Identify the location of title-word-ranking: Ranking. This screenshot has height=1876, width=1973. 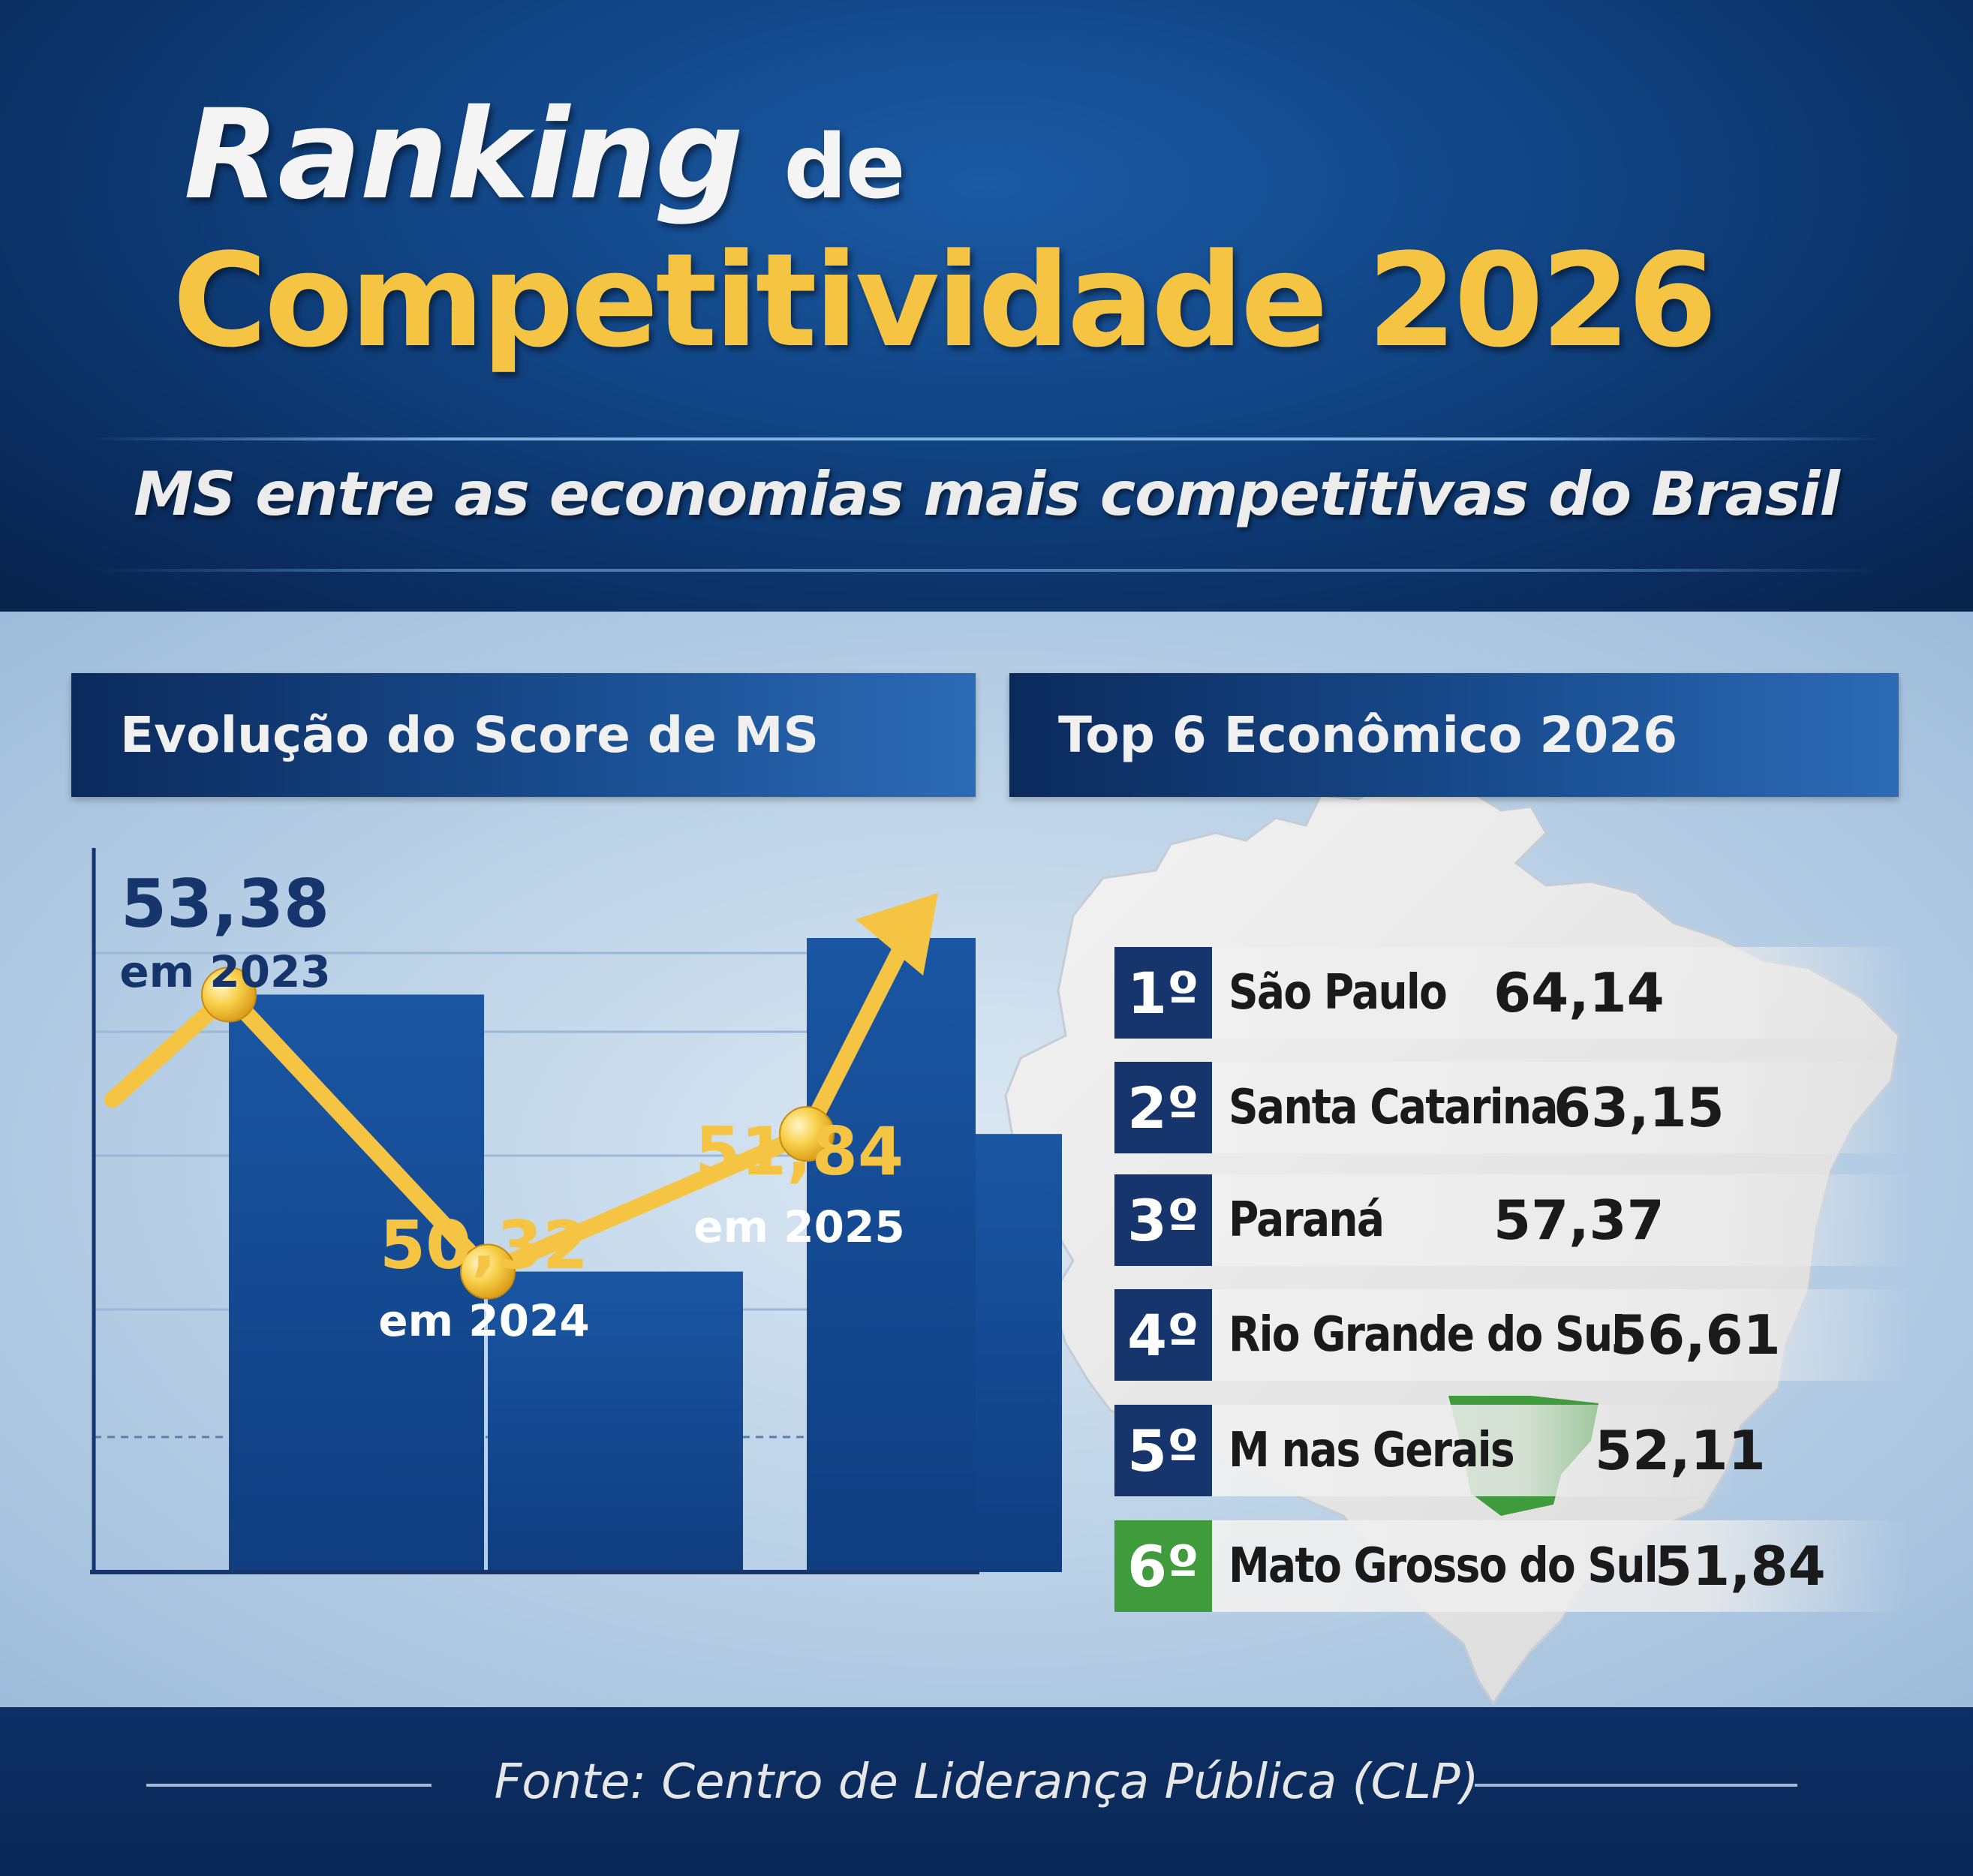
(464, 155).